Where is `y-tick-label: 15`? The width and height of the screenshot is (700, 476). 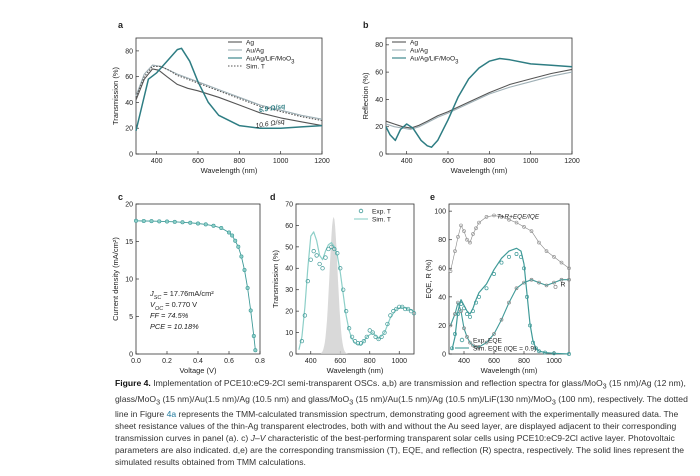 y-tick-label: 15 is located at coordinates (129, 242).